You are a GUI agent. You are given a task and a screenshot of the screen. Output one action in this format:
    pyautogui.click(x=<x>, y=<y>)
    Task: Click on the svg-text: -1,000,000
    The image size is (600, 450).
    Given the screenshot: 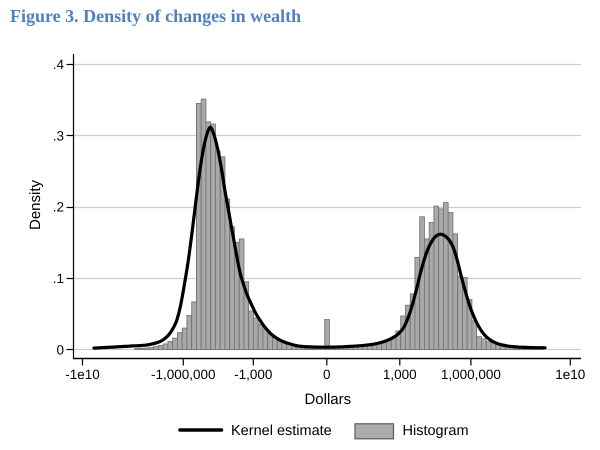 What is the action you would take?
    pyautogui.click(x=183, y=374)
    